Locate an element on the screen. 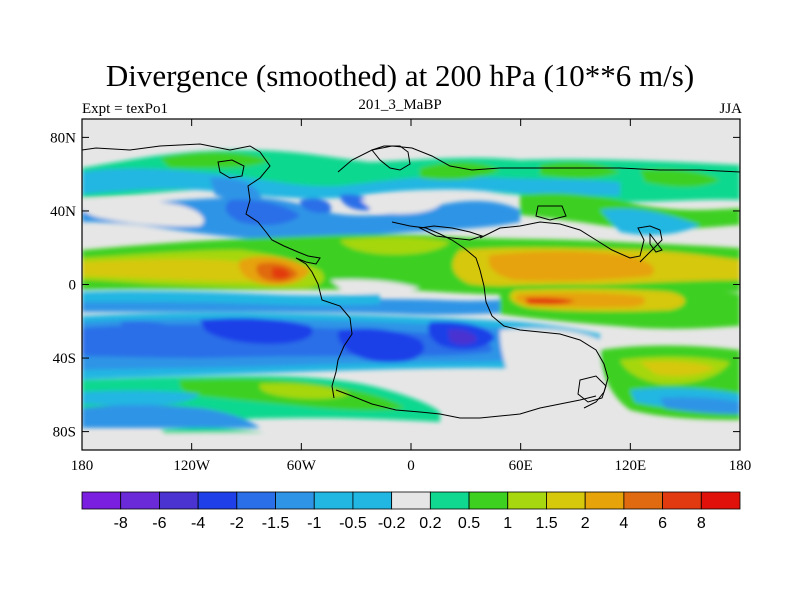 This screenshot has height=600, width=800. region-40n-small-blue2 is located at coordinates (355, 202).